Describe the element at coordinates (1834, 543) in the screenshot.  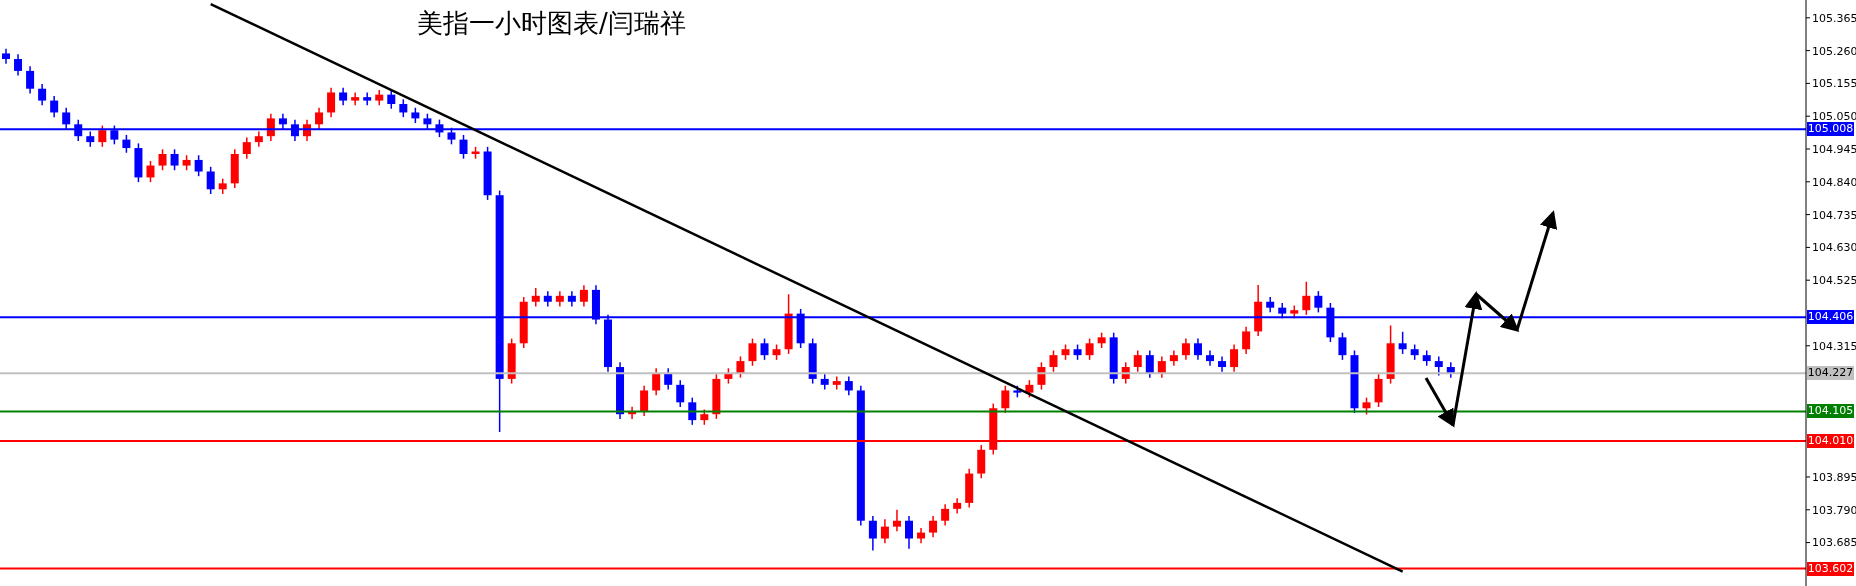
I see `y-tick-label: 103.685` at that location.